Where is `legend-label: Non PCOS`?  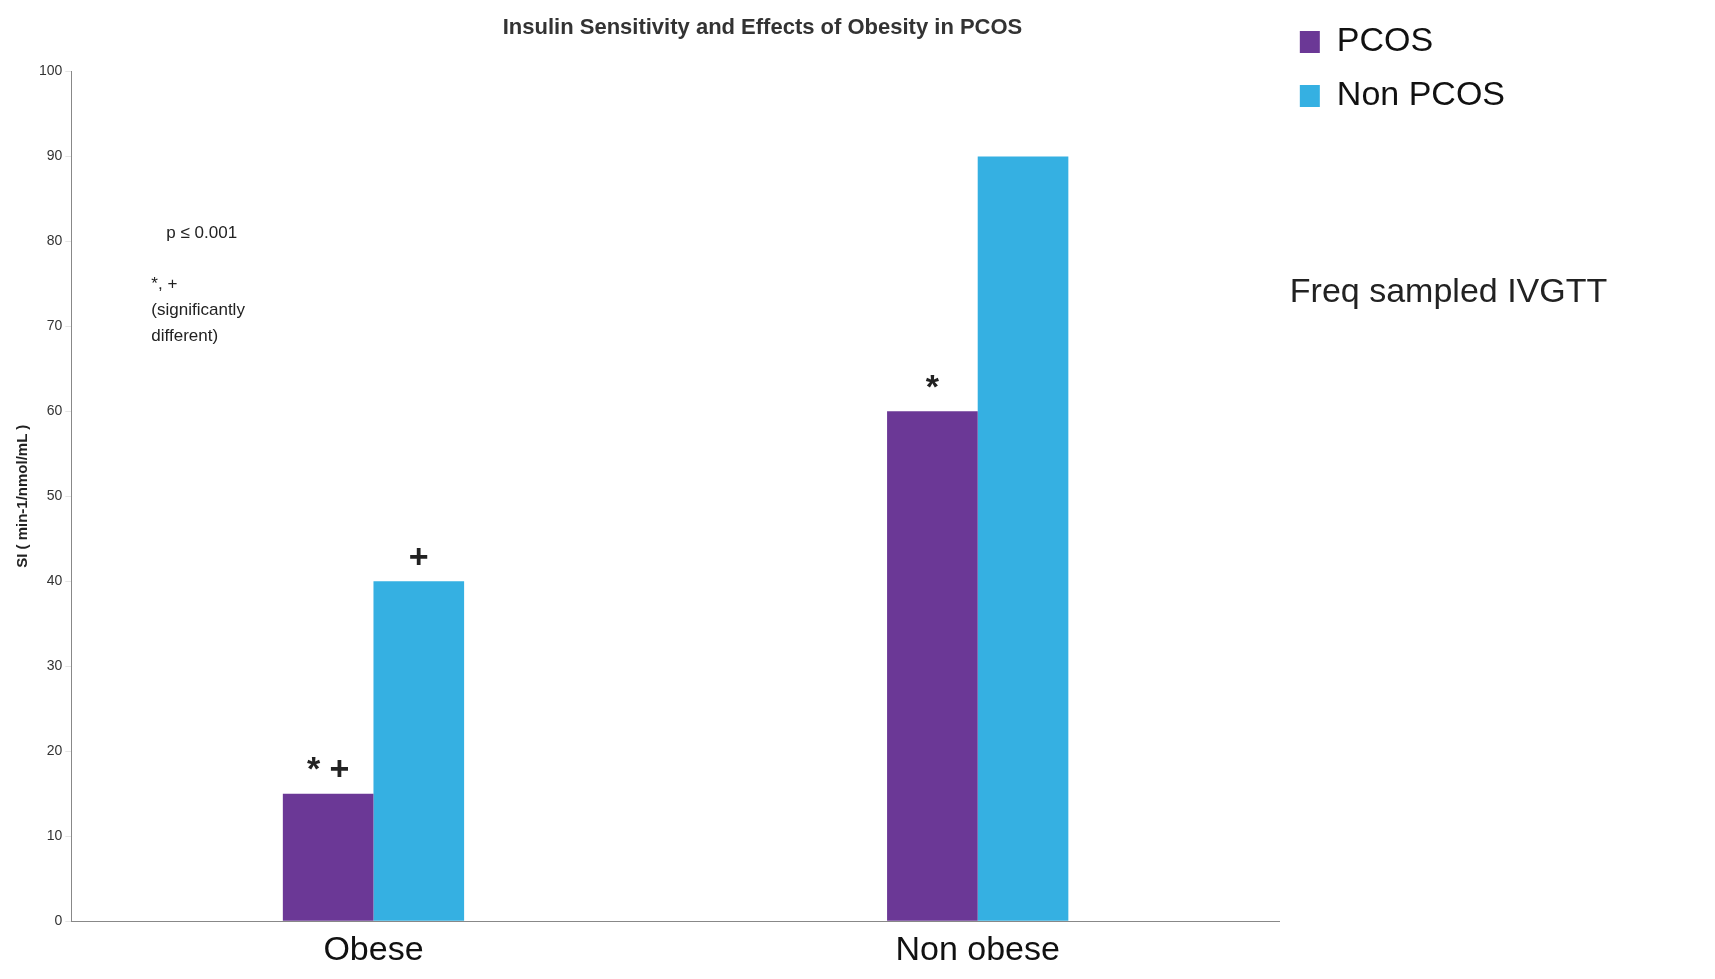 legend-label: Non PCOS is located at coordinates (1421, 93).